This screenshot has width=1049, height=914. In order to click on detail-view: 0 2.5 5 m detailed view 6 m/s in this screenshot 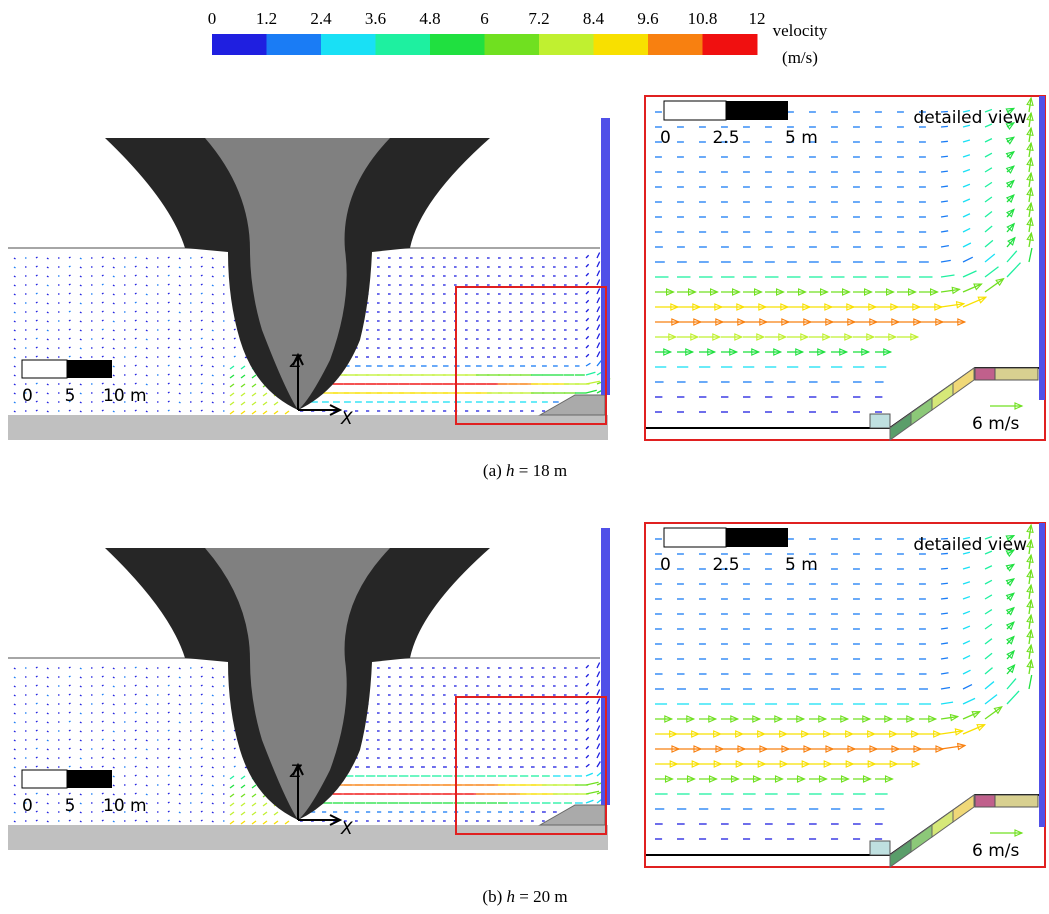, I will do `click(845, 268)`.